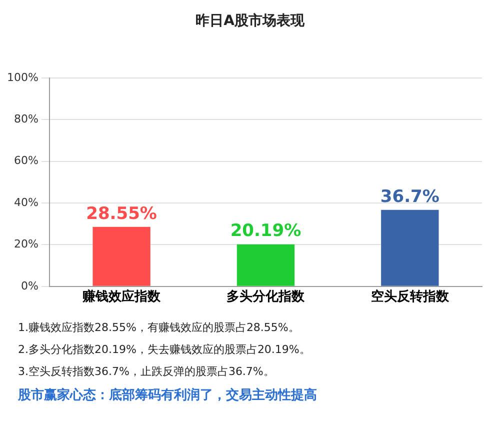  What do you see at coordinates (29, 285) in the screenshot?
I see `y-tick-label: 0%` at bounding box center [29, 285].